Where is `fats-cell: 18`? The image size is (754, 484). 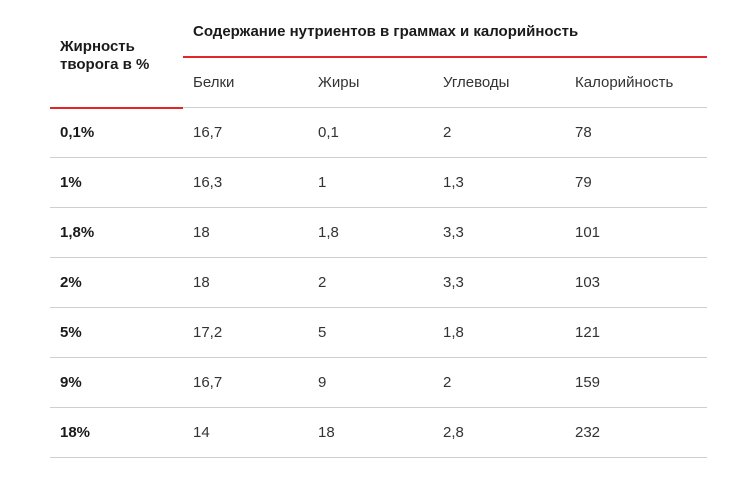
fats-cell: 18 is located at coordinates (326, 432).